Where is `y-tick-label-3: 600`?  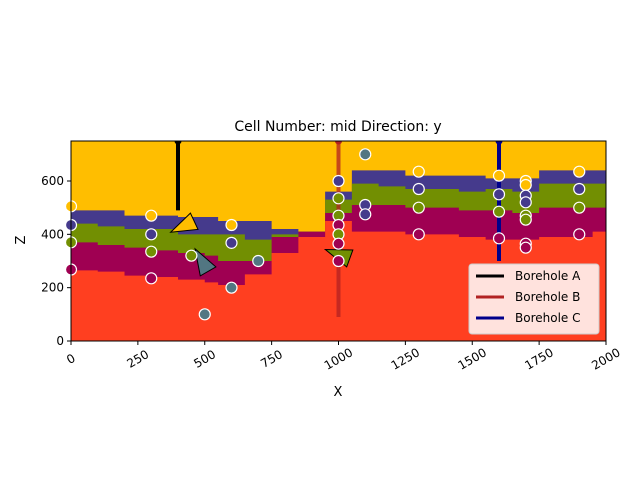 y-tick-label-3: 600 is located at coordinates (52, 181).